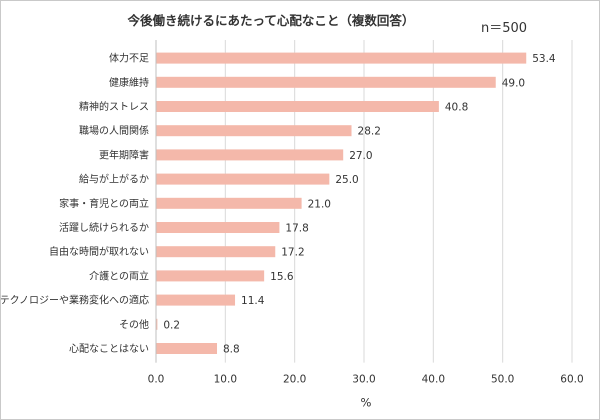 This screenshot has height=420, width=600. Describe the element at coordinates (433, 380) in the screenshot. I see `x-tick-label: 40.0` at that location.